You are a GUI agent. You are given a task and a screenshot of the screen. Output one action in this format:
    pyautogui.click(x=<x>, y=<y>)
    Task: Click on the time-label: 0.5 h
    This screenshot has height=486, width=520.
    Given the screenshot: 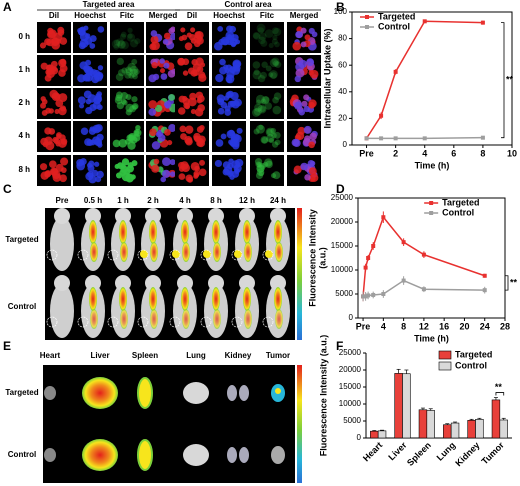 What is the action you would take?
    pyautogui.click(x=93, y=200)
    